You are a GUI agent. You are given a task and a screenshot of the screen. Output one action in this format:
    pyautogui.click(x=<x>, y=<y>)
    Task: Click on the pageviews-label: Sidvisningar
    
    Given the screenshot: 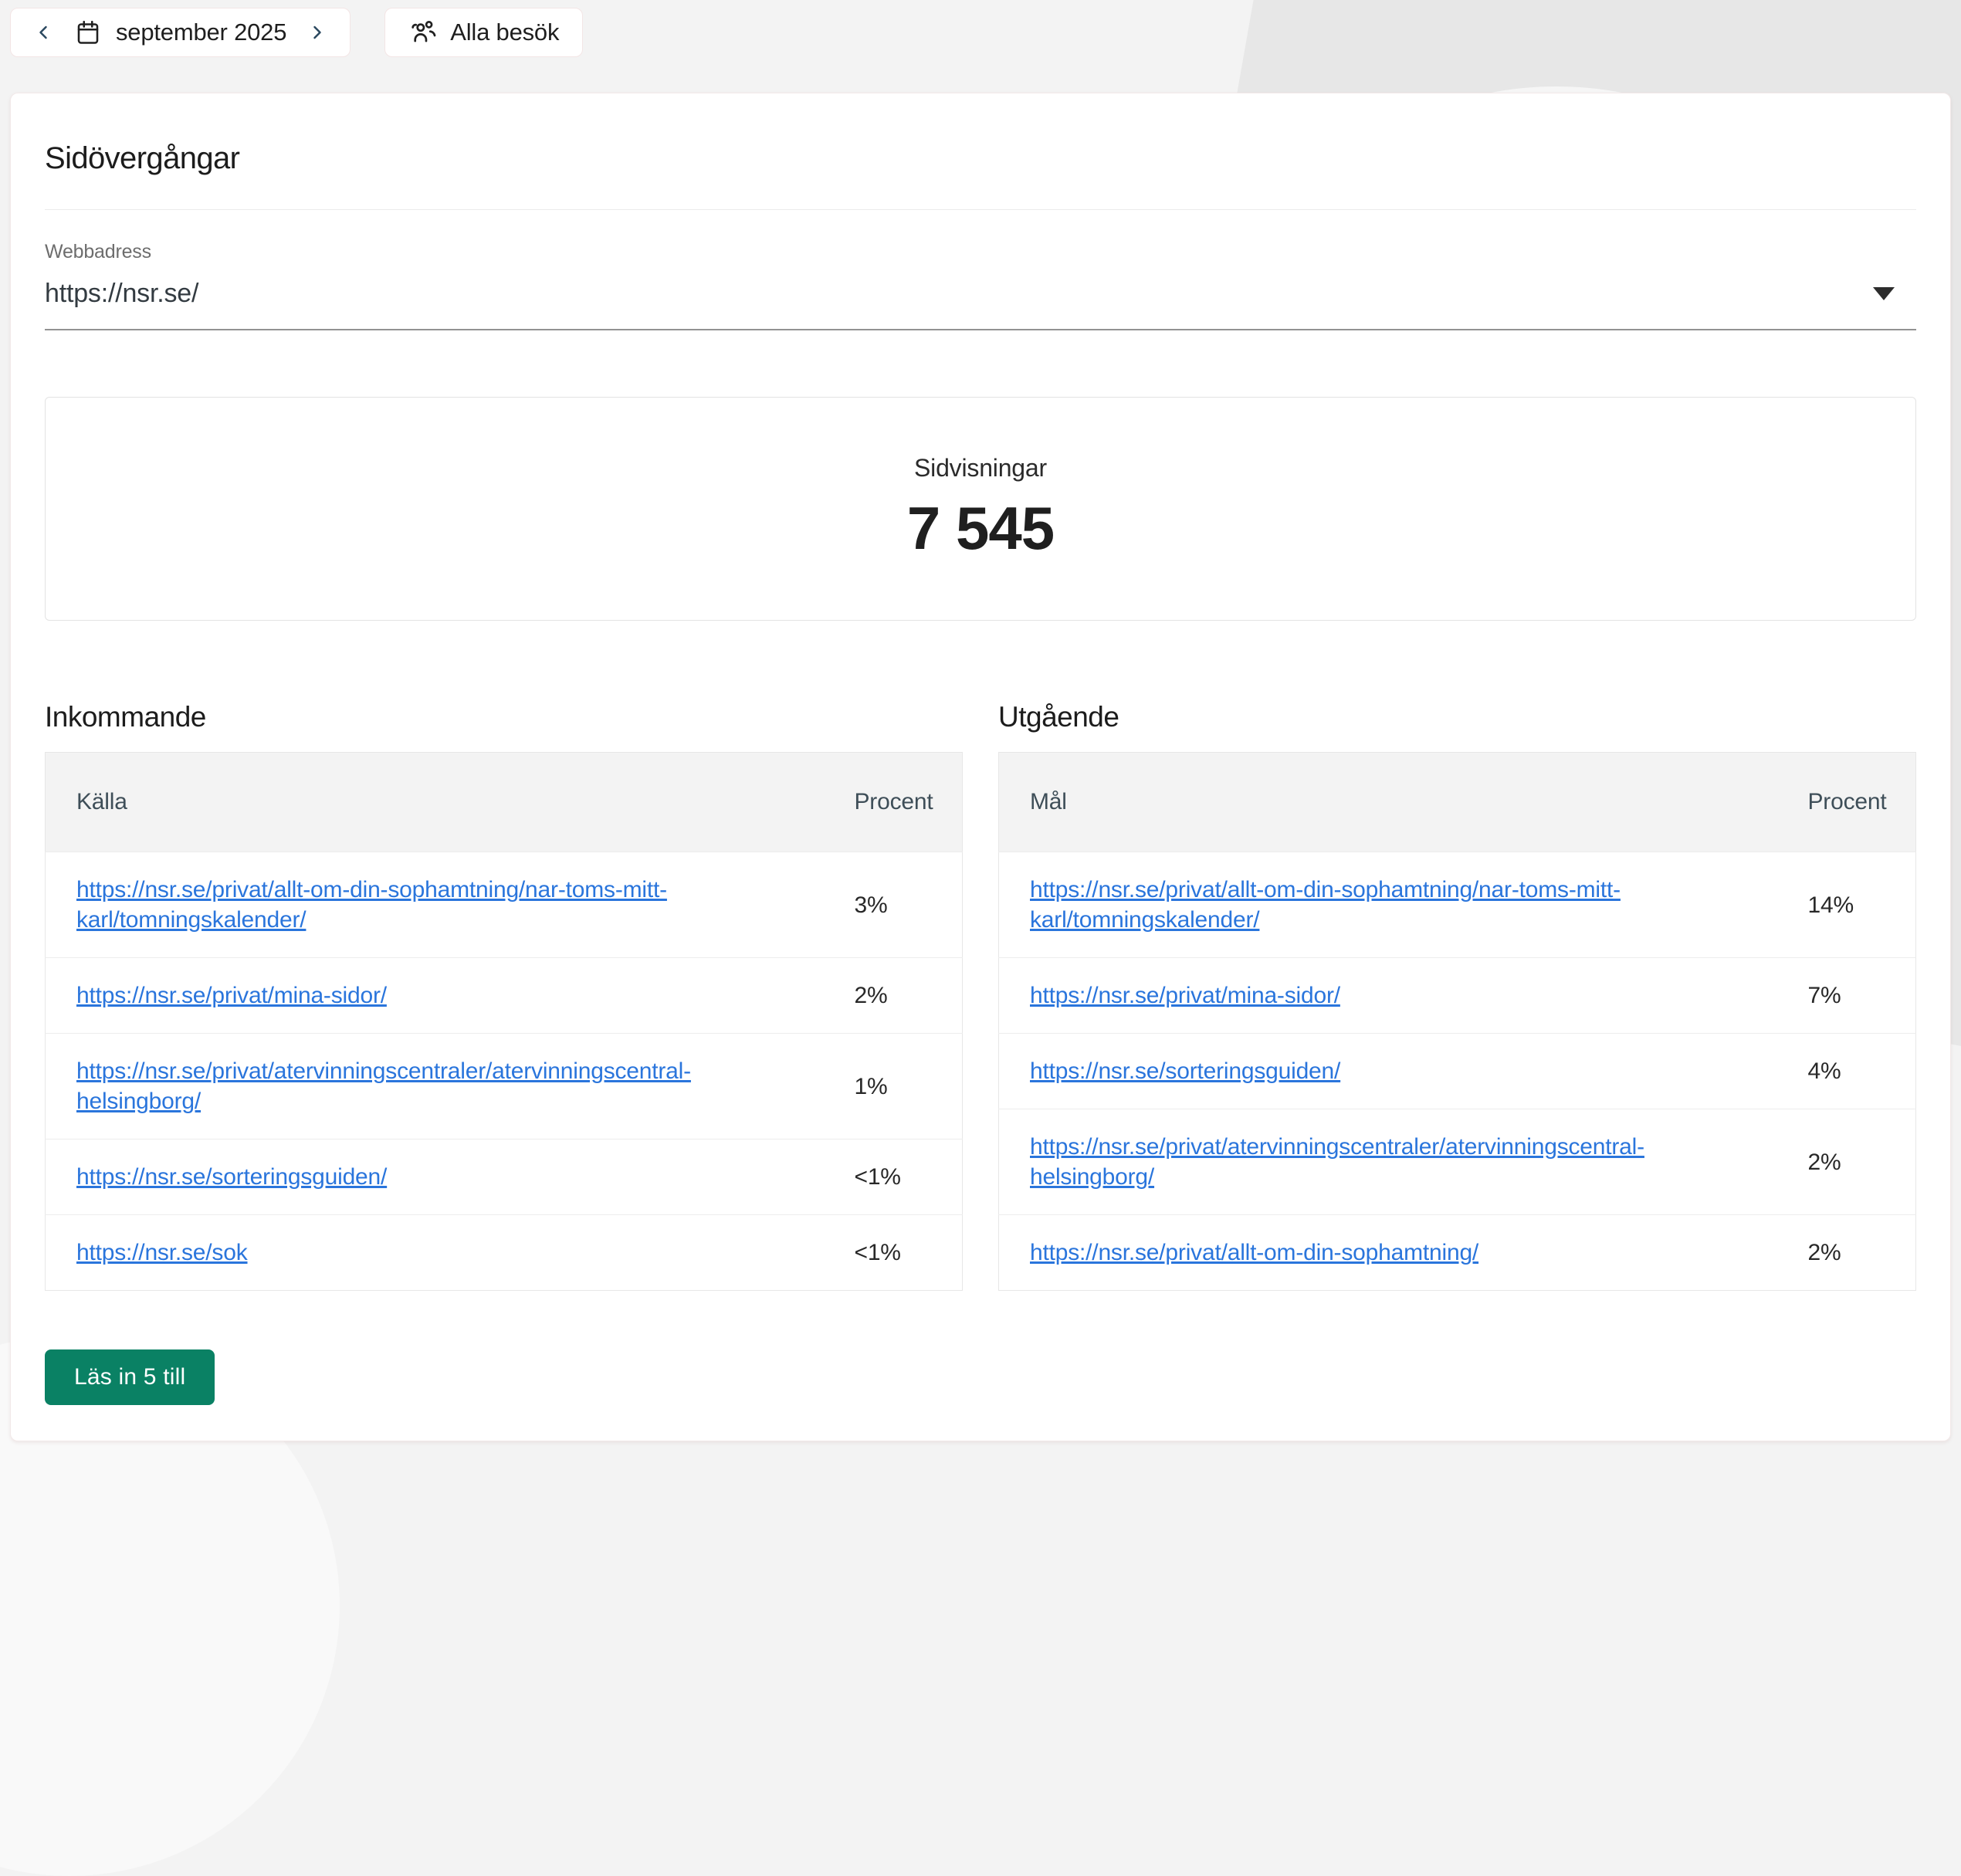 What is the action you would take?
    pyautogui.click(x=980, y=468)
    